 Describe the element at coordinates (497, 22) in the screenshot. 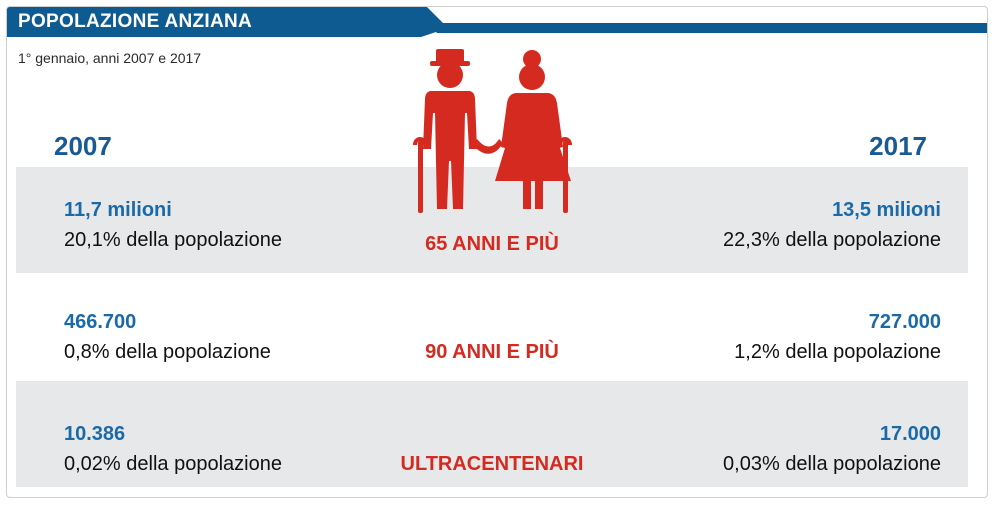

I see `header-banner` at that location.